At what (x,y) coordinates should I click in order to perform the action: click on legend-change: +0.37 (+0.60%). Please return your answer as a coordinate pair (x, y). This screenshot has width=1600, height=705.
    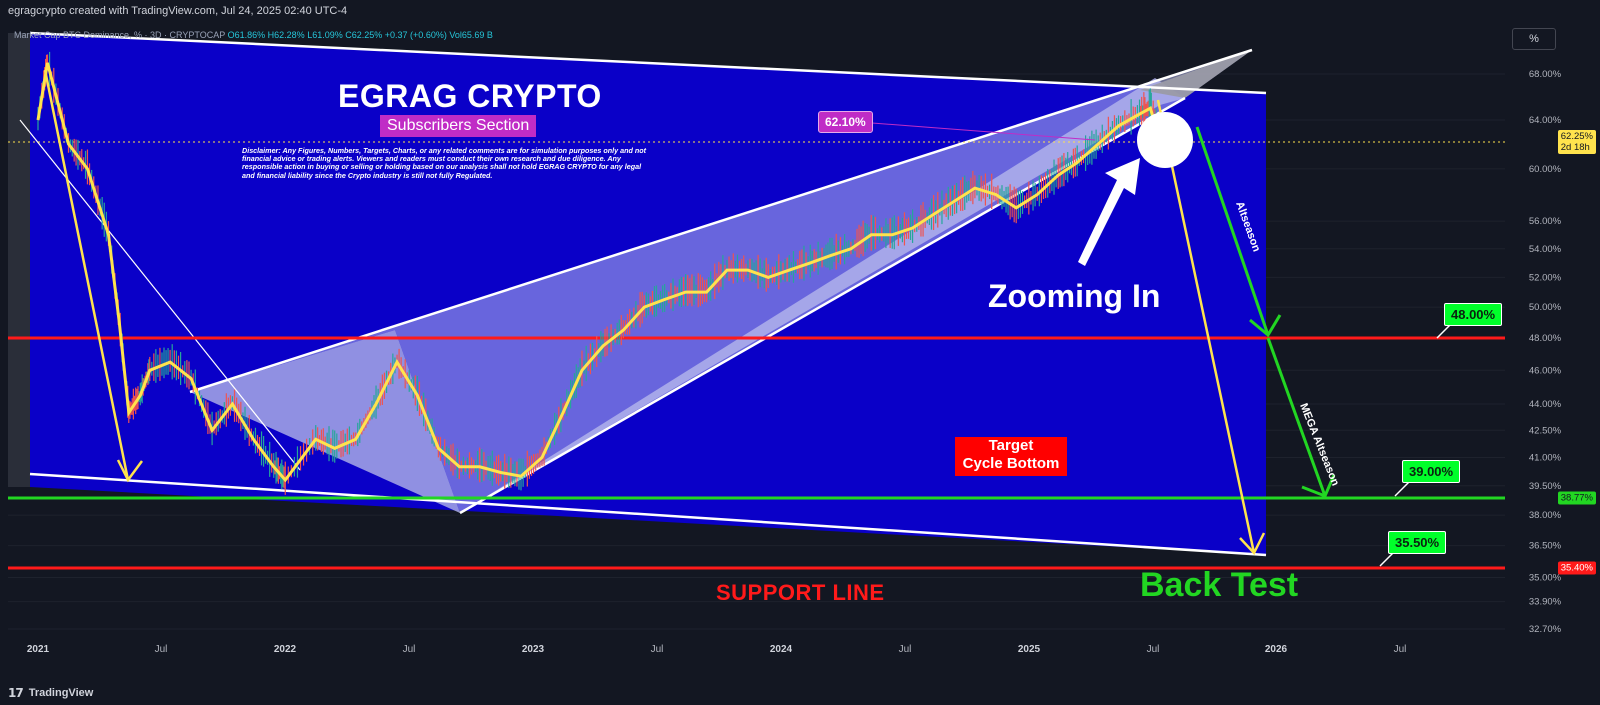
    Looking at the image, I should click on (415, 35).